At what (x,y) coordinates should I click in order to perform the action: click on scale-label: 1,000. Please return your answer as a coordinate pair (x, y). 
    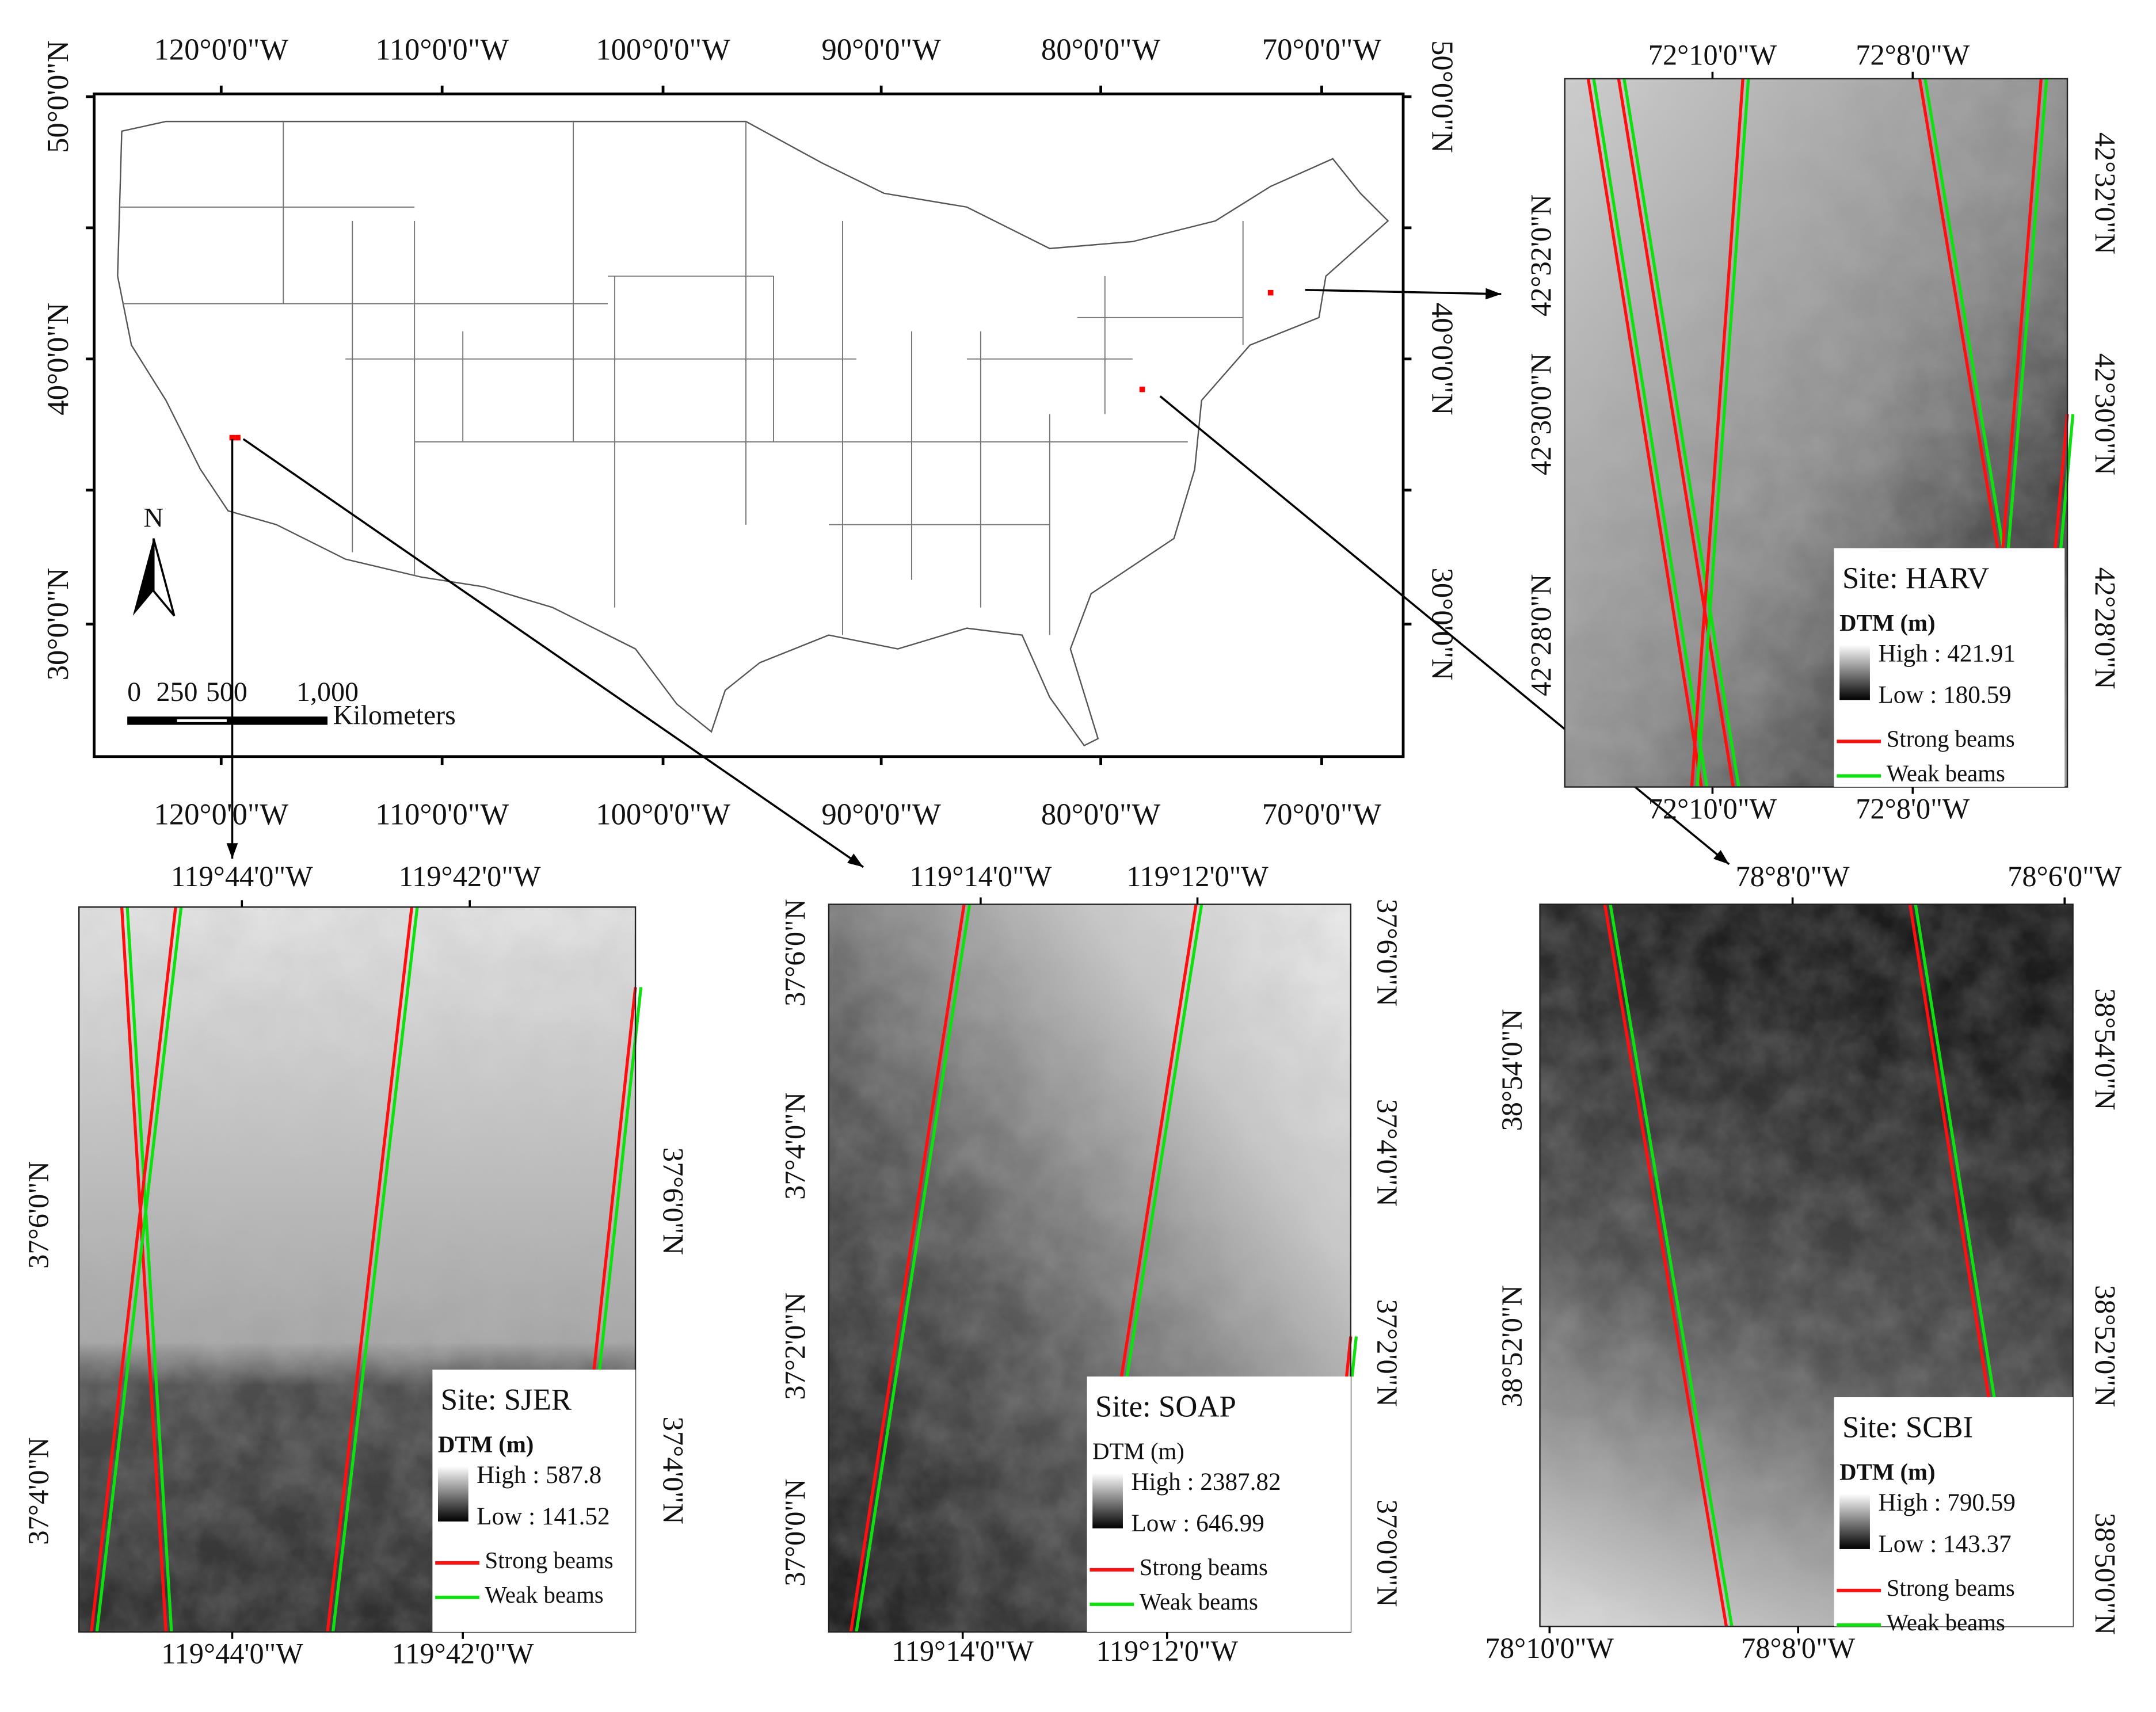
    Looking at the image, I should click on (327, 692).